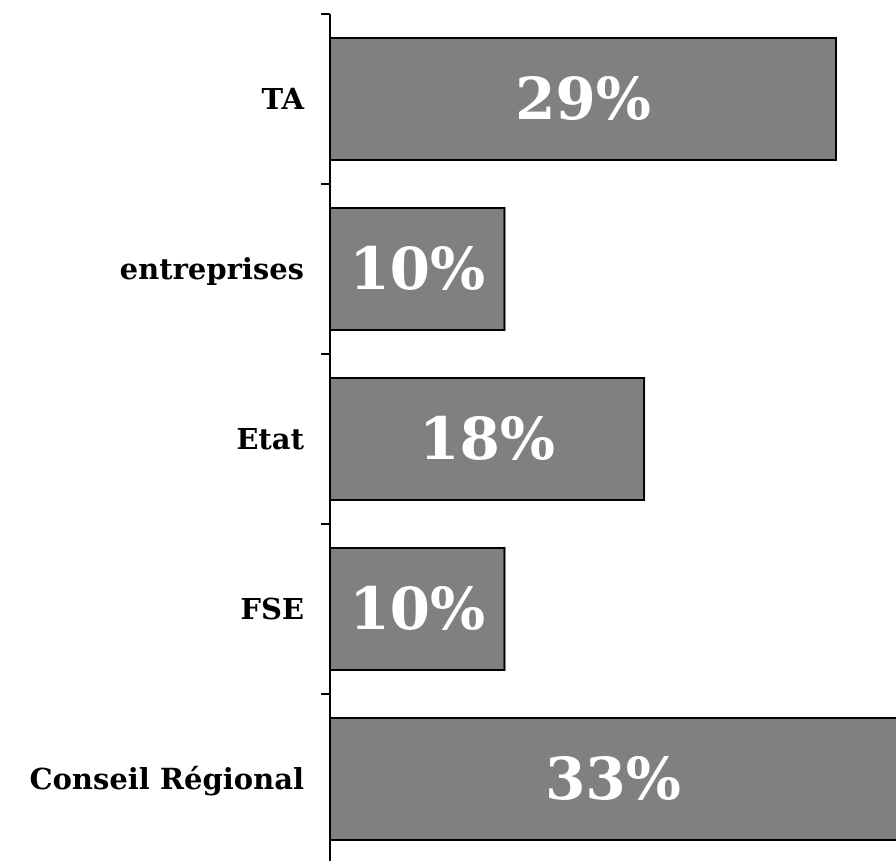  What do you see at coordinates (283, 99) in the screenshot?
I see `category-label: TA` at bounding box center [283, 99].